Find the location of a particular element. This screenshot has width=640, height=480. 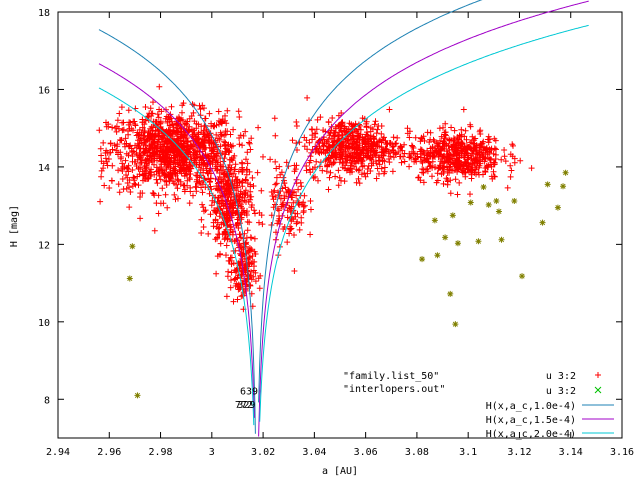

asteroid-label: 329 is located at coordinates (246, 405).